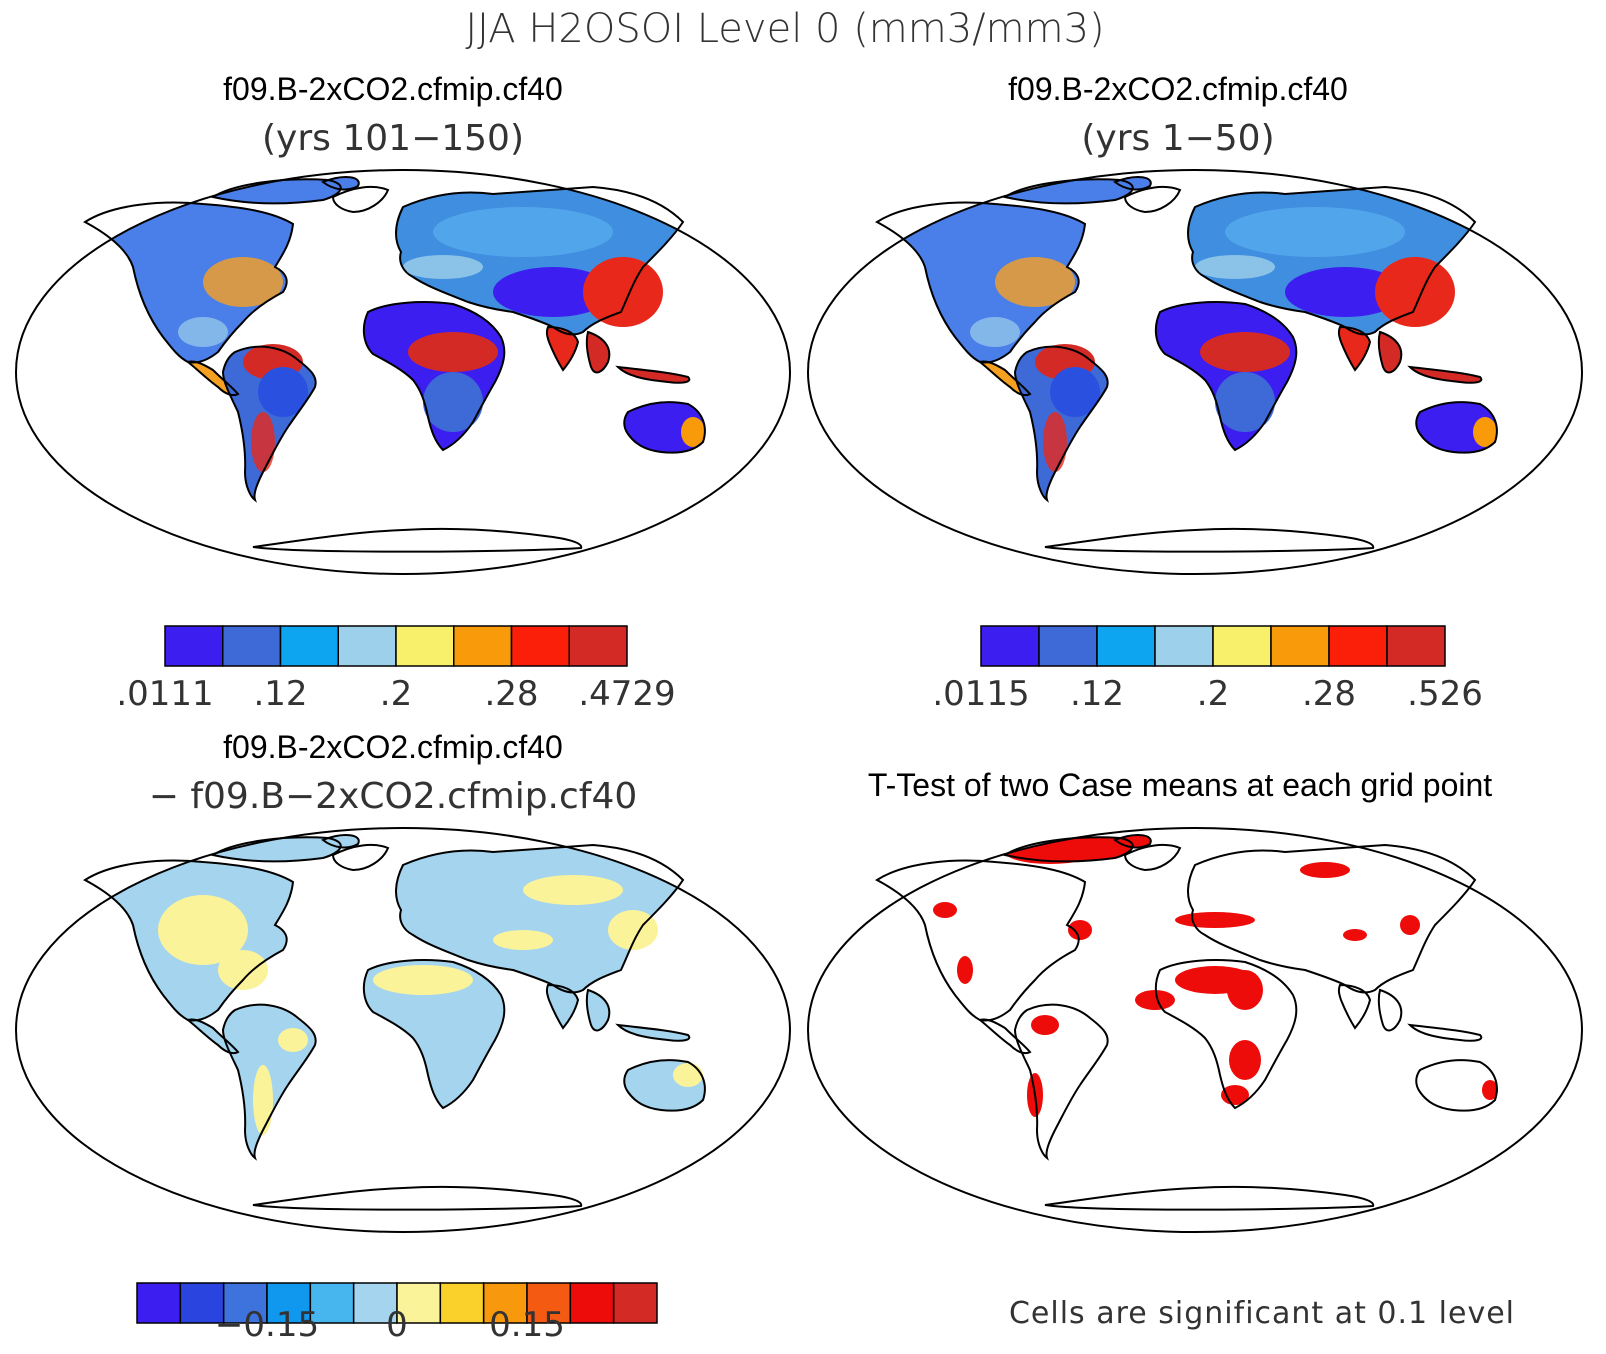 This screenshot has width=1606, height=1354. What do you see at coordinates (1207, 669) in the screenshot?
I see `colorbar: .0115 .12 .2 .28 .526` at bounding box center [1207, 669].